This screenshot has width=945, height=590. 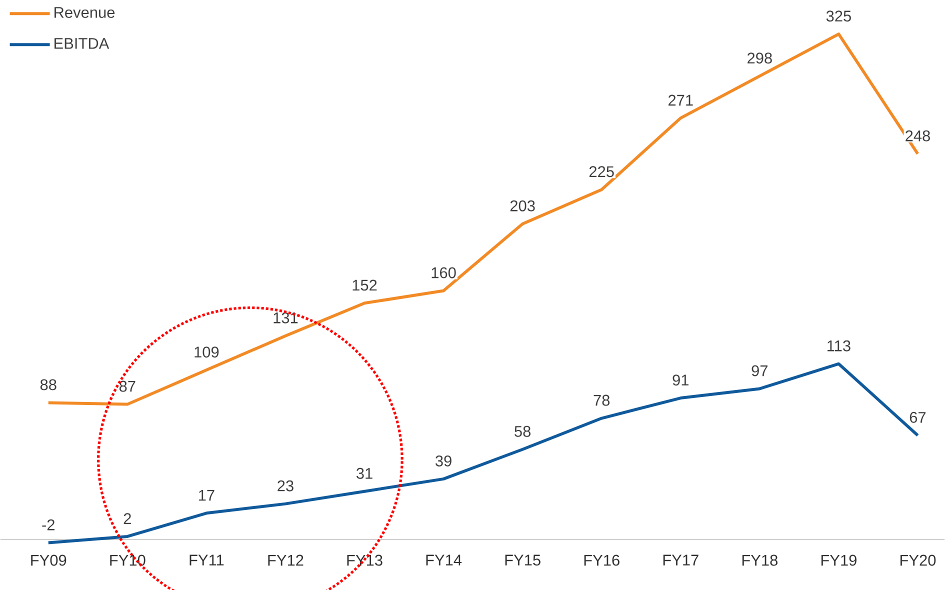 What do you see at coordinates (84, 12) in the screenshot?
I see `legend-label: Revenue` at bounding box center [84, 12].